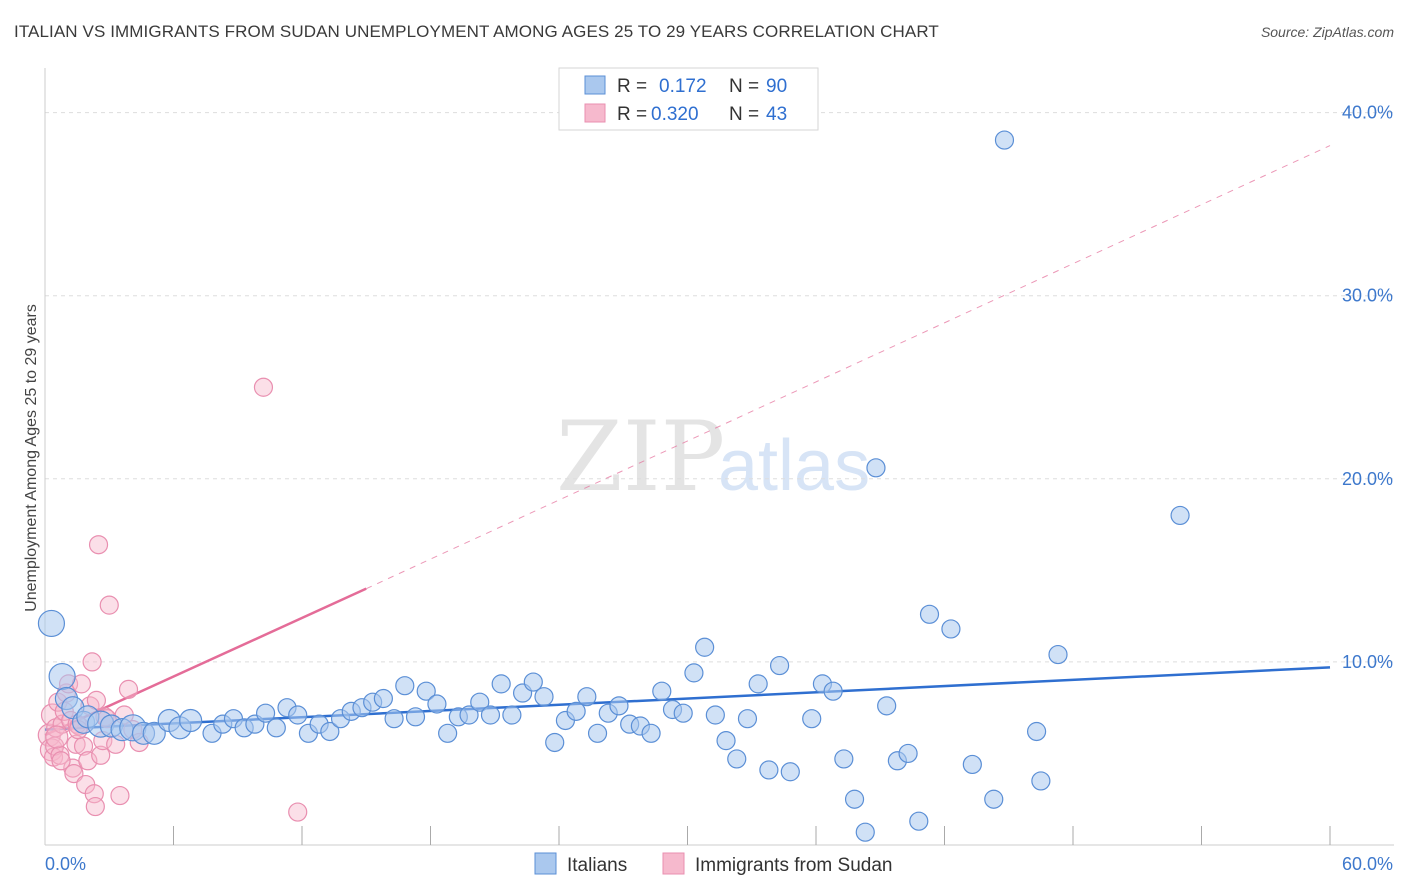 This screenshot has width=1406, height=892. I want to click on stats-r-label-2: R =, so click(632, 114).